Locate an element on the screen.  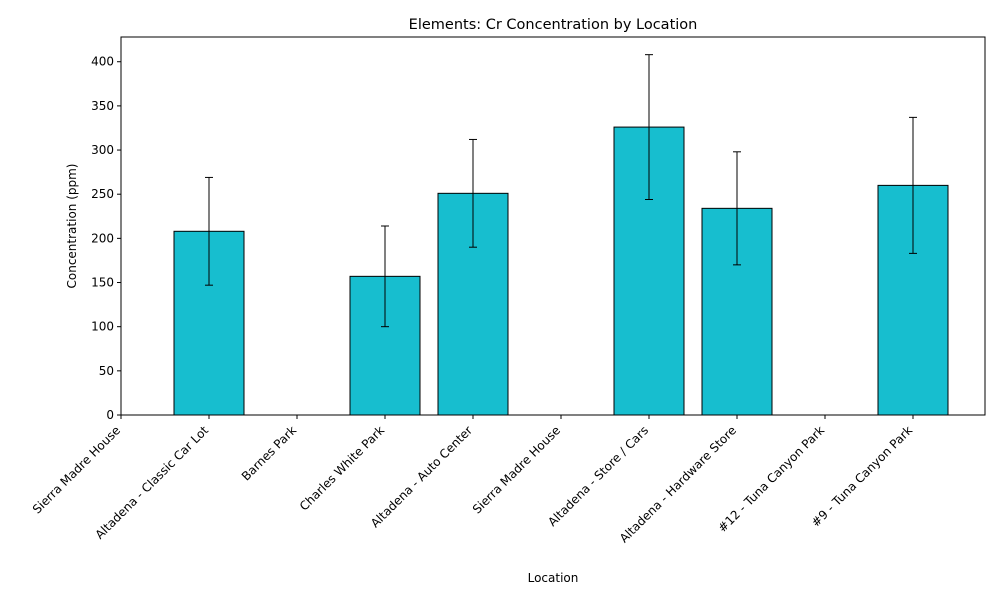
y-tick-label: 300 is located at coordinates (102, 150).